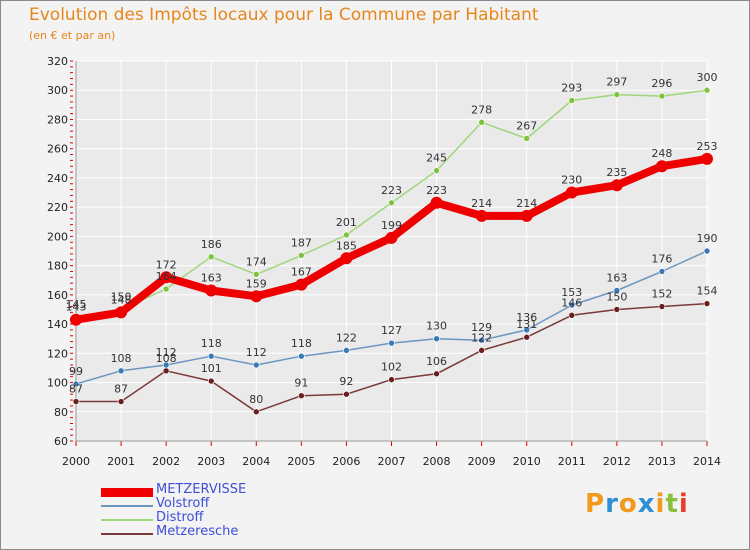 The width and height of the screenshot is (750, 550). I want to click on y-tick-label: 60, so click(61, 441).